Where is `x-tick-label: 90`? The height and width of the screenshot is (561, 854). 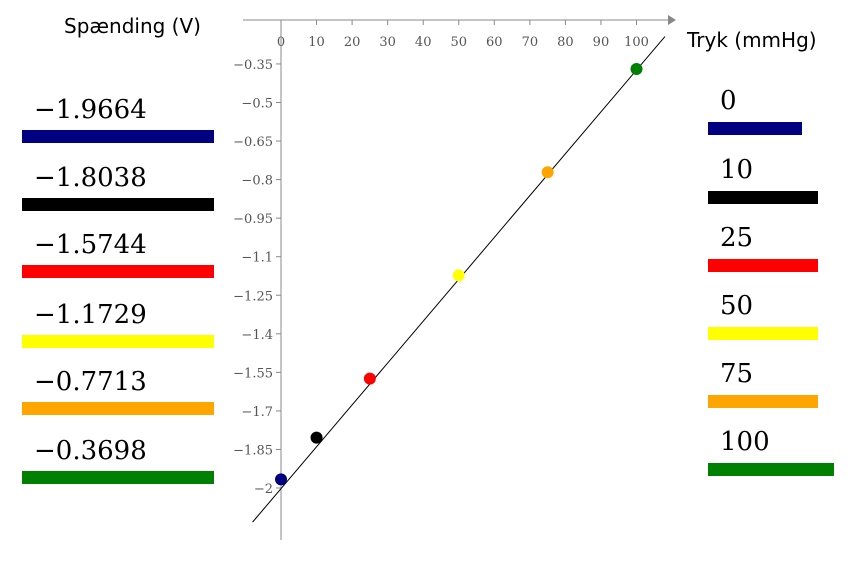 x-tick-label: 90 is located at coordinates (601, 42).